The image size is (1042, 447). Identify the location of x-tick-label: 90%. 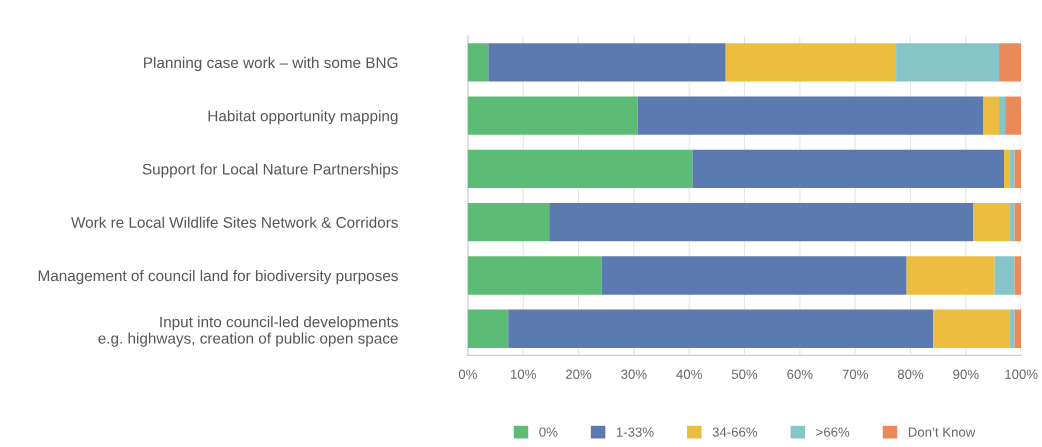
(966, 374).